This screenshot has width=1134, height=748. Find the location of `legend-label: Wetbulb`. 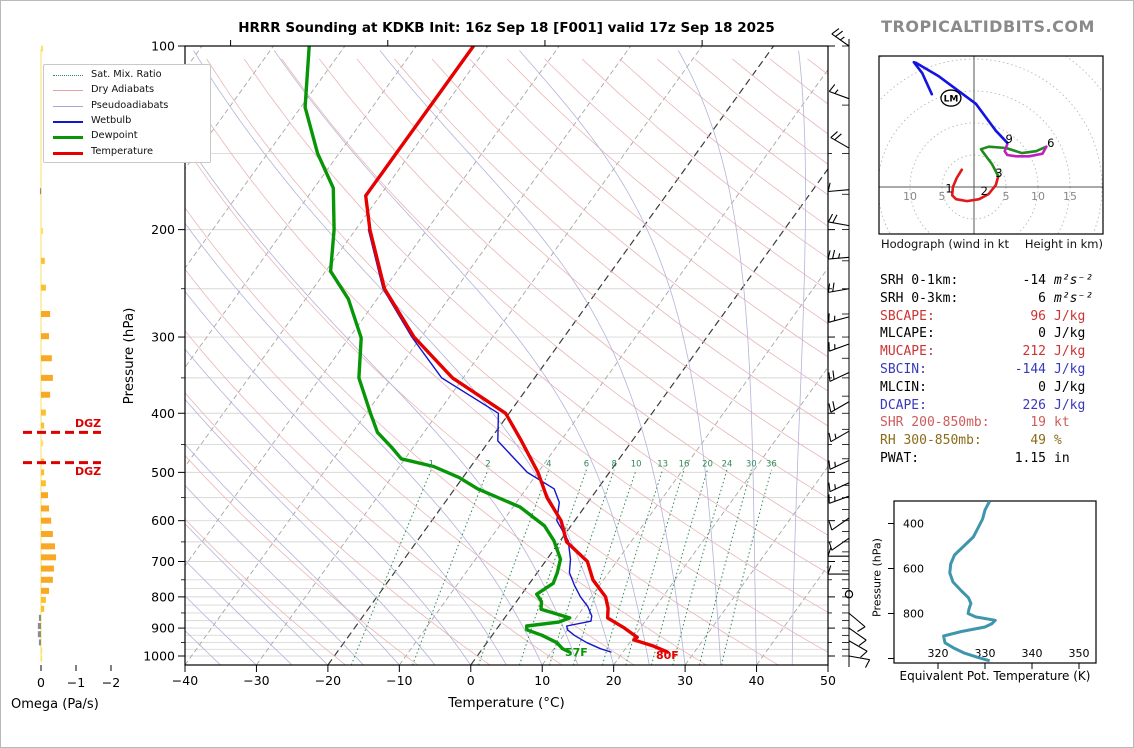

legend-label: Wetbulb is located at coordinates (111, 120).